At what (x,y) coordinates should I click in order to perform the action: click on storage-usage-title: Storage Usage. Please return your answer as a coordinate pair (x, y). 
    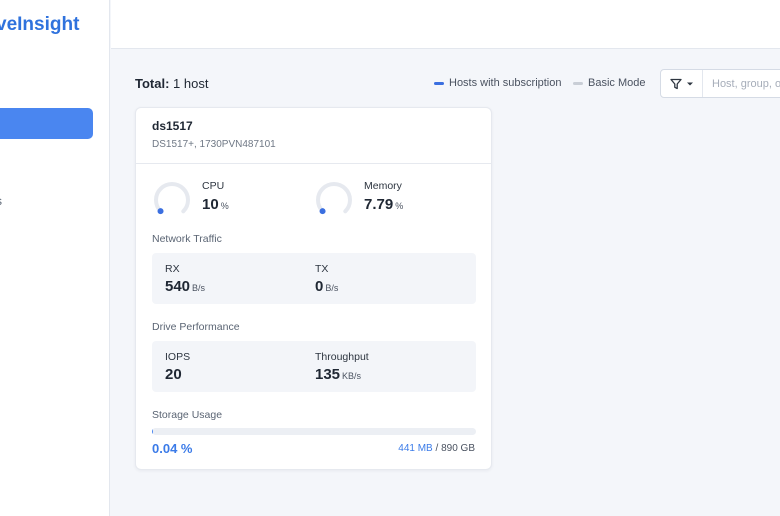
    Looking at the image, I should click on (187, 415).